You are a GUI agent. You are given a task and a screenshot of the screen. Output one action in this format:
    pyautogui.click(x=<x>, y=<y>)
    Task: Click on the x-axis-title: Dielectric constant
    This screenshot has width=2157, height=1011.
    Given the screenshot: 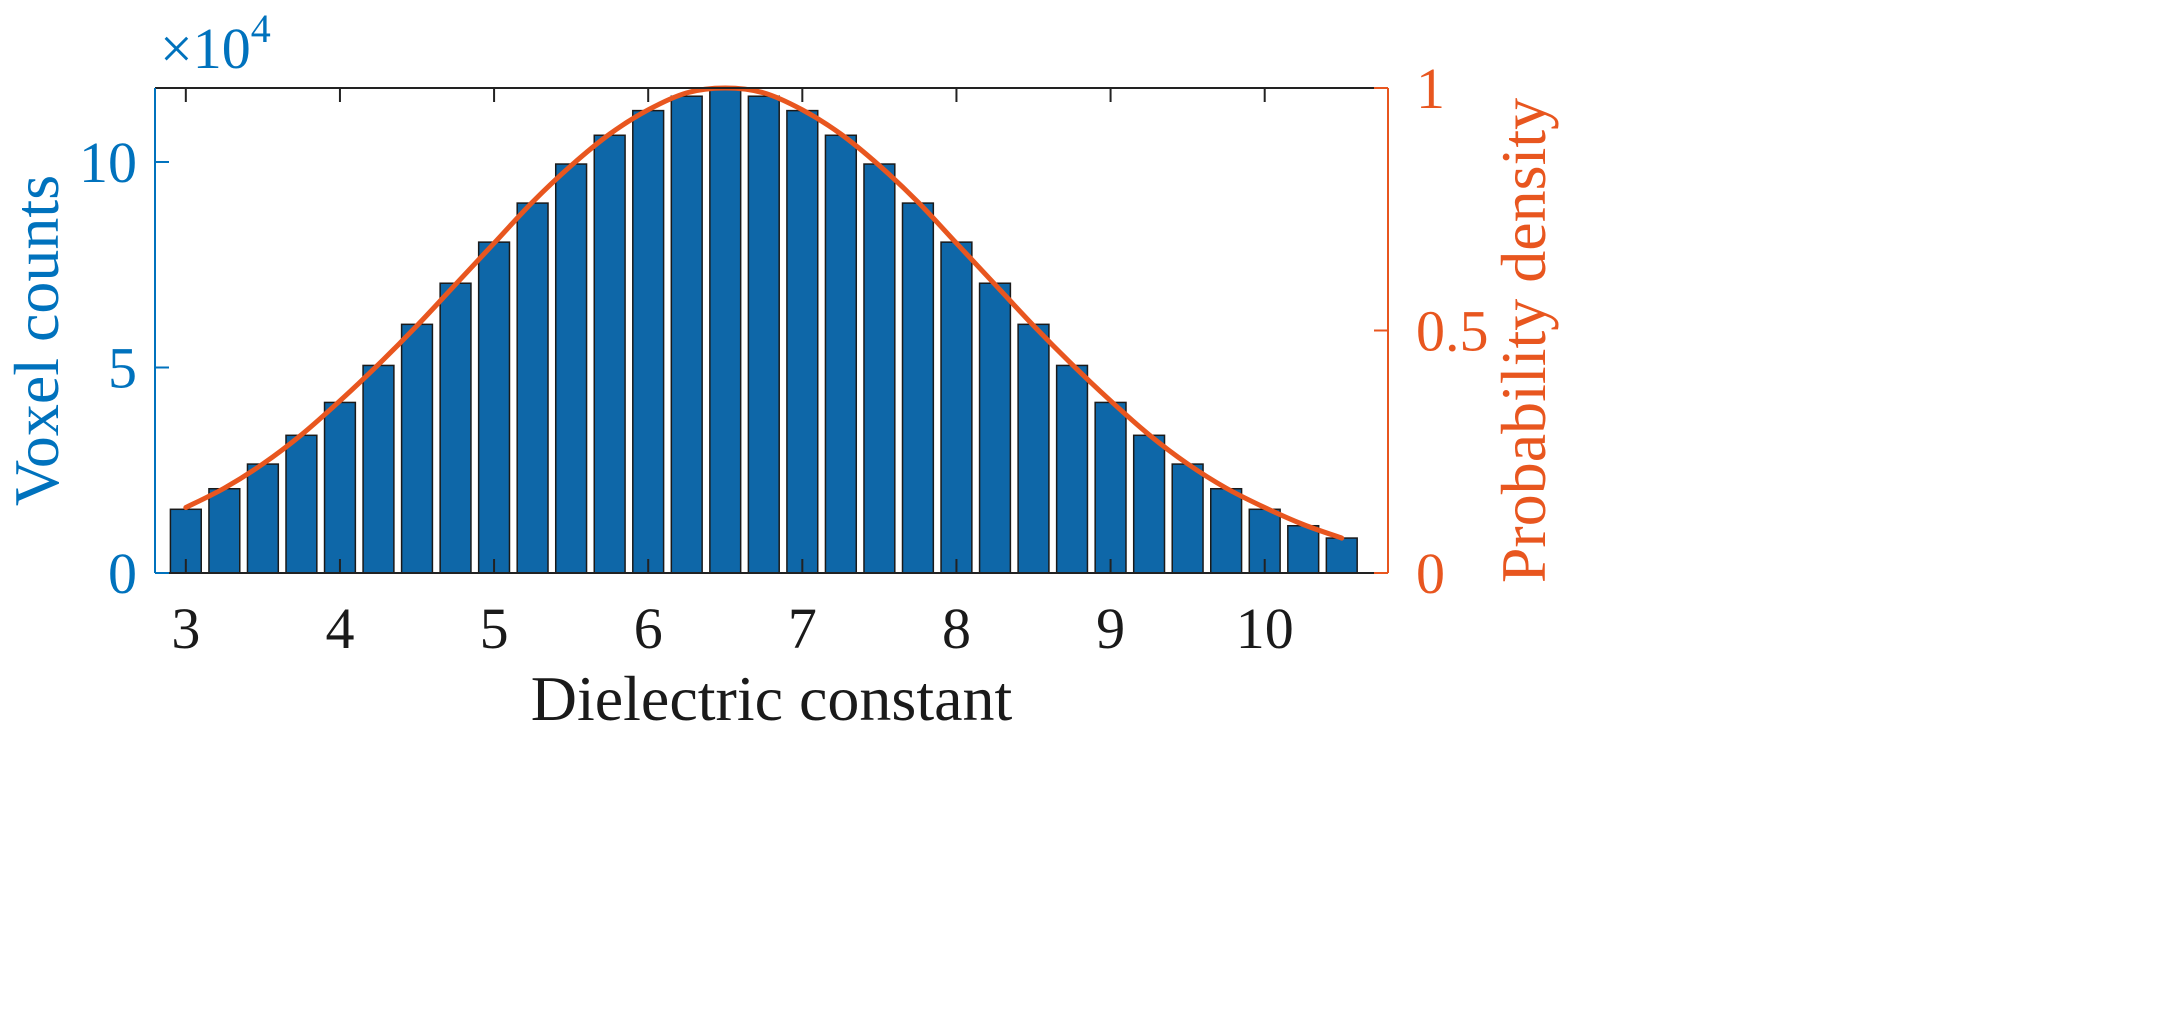 What is the action you would take?
    pyautogui.click(x=772, y=698)
    